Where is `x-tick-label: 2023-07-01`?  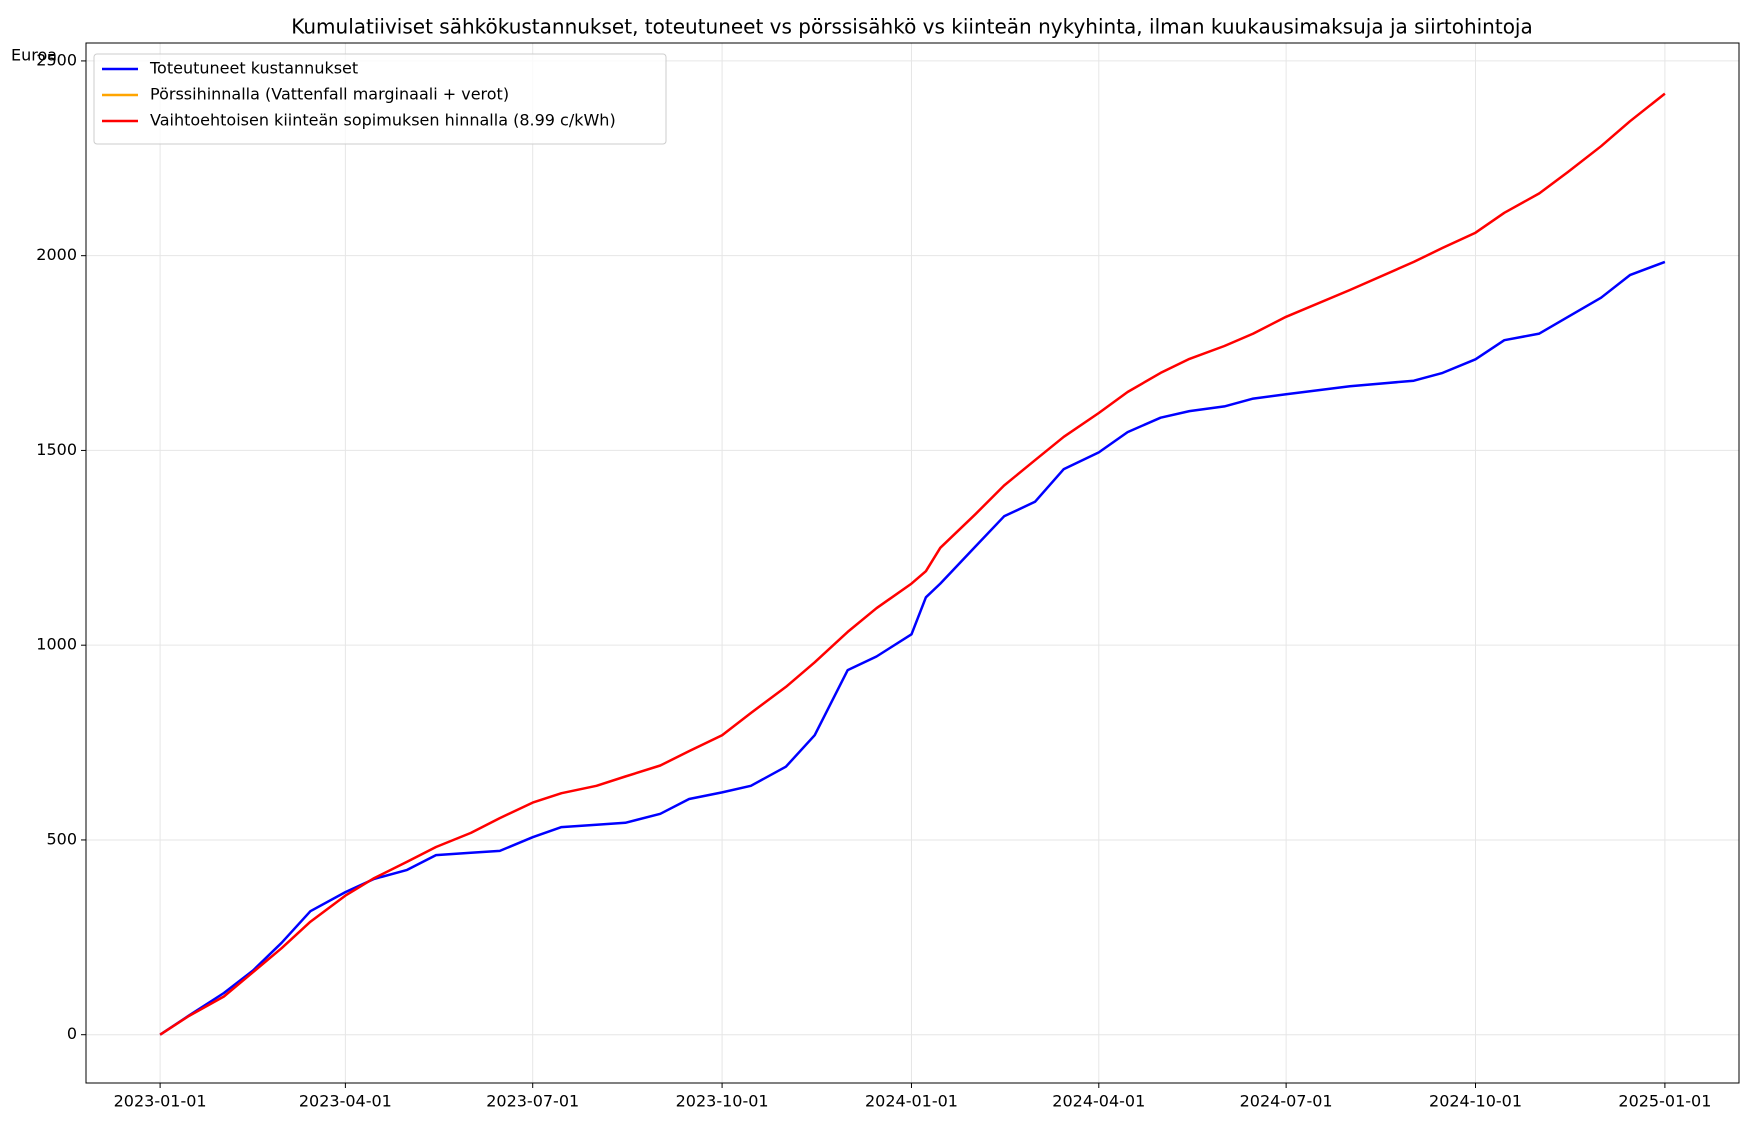
x-tick-label: 2023-07-01 is located at coordinates (532, 1101).